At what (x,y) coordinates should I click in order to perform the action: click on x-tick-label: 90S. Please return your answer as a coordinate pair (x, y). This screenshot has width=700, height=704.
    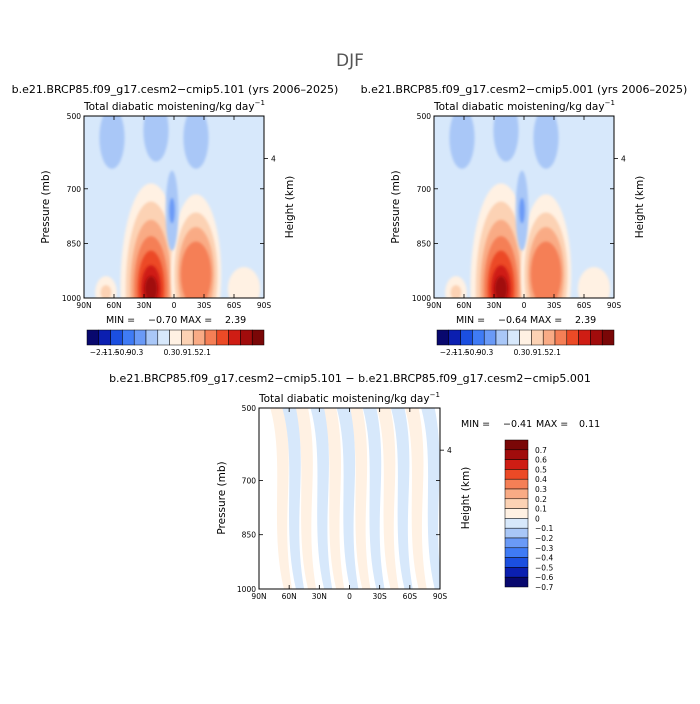
    Looking at the image, I should click on (440, 596).